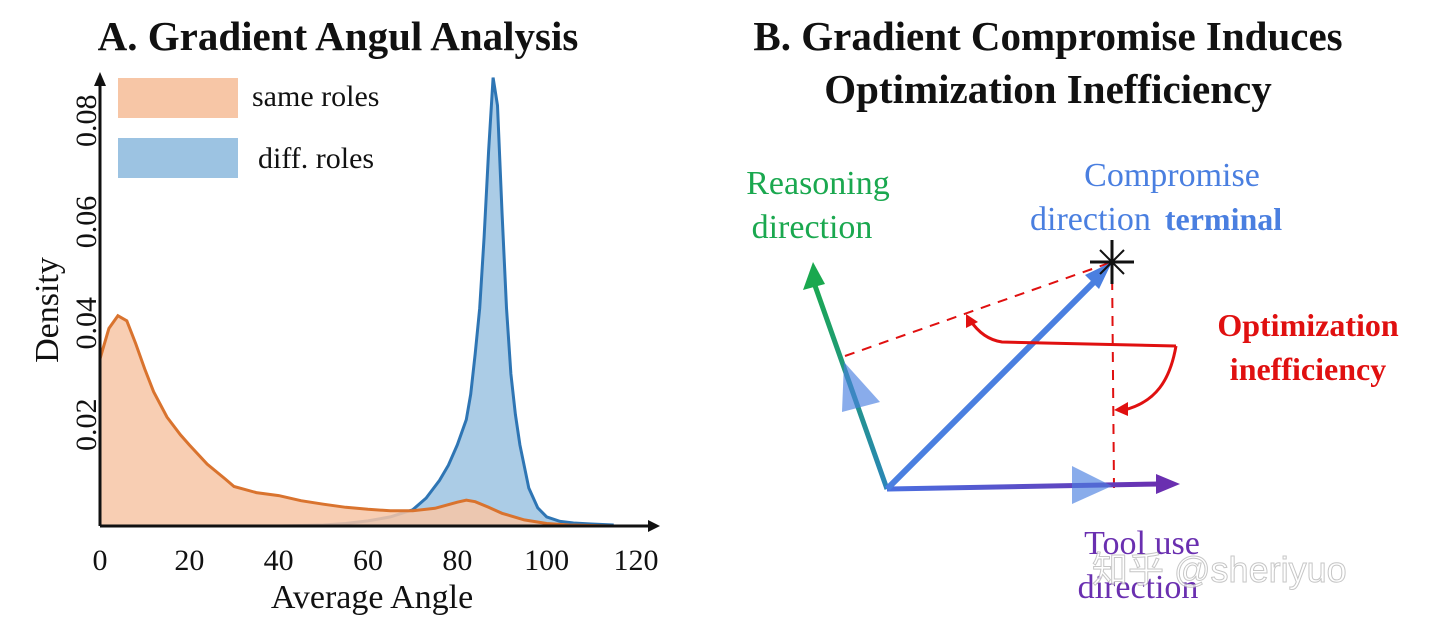  What do you see at coordinates (338, 36) in the screenshot?
I see `panel-a-title: A. Gradient Angul Analysis` at bounding box center [338, 36].